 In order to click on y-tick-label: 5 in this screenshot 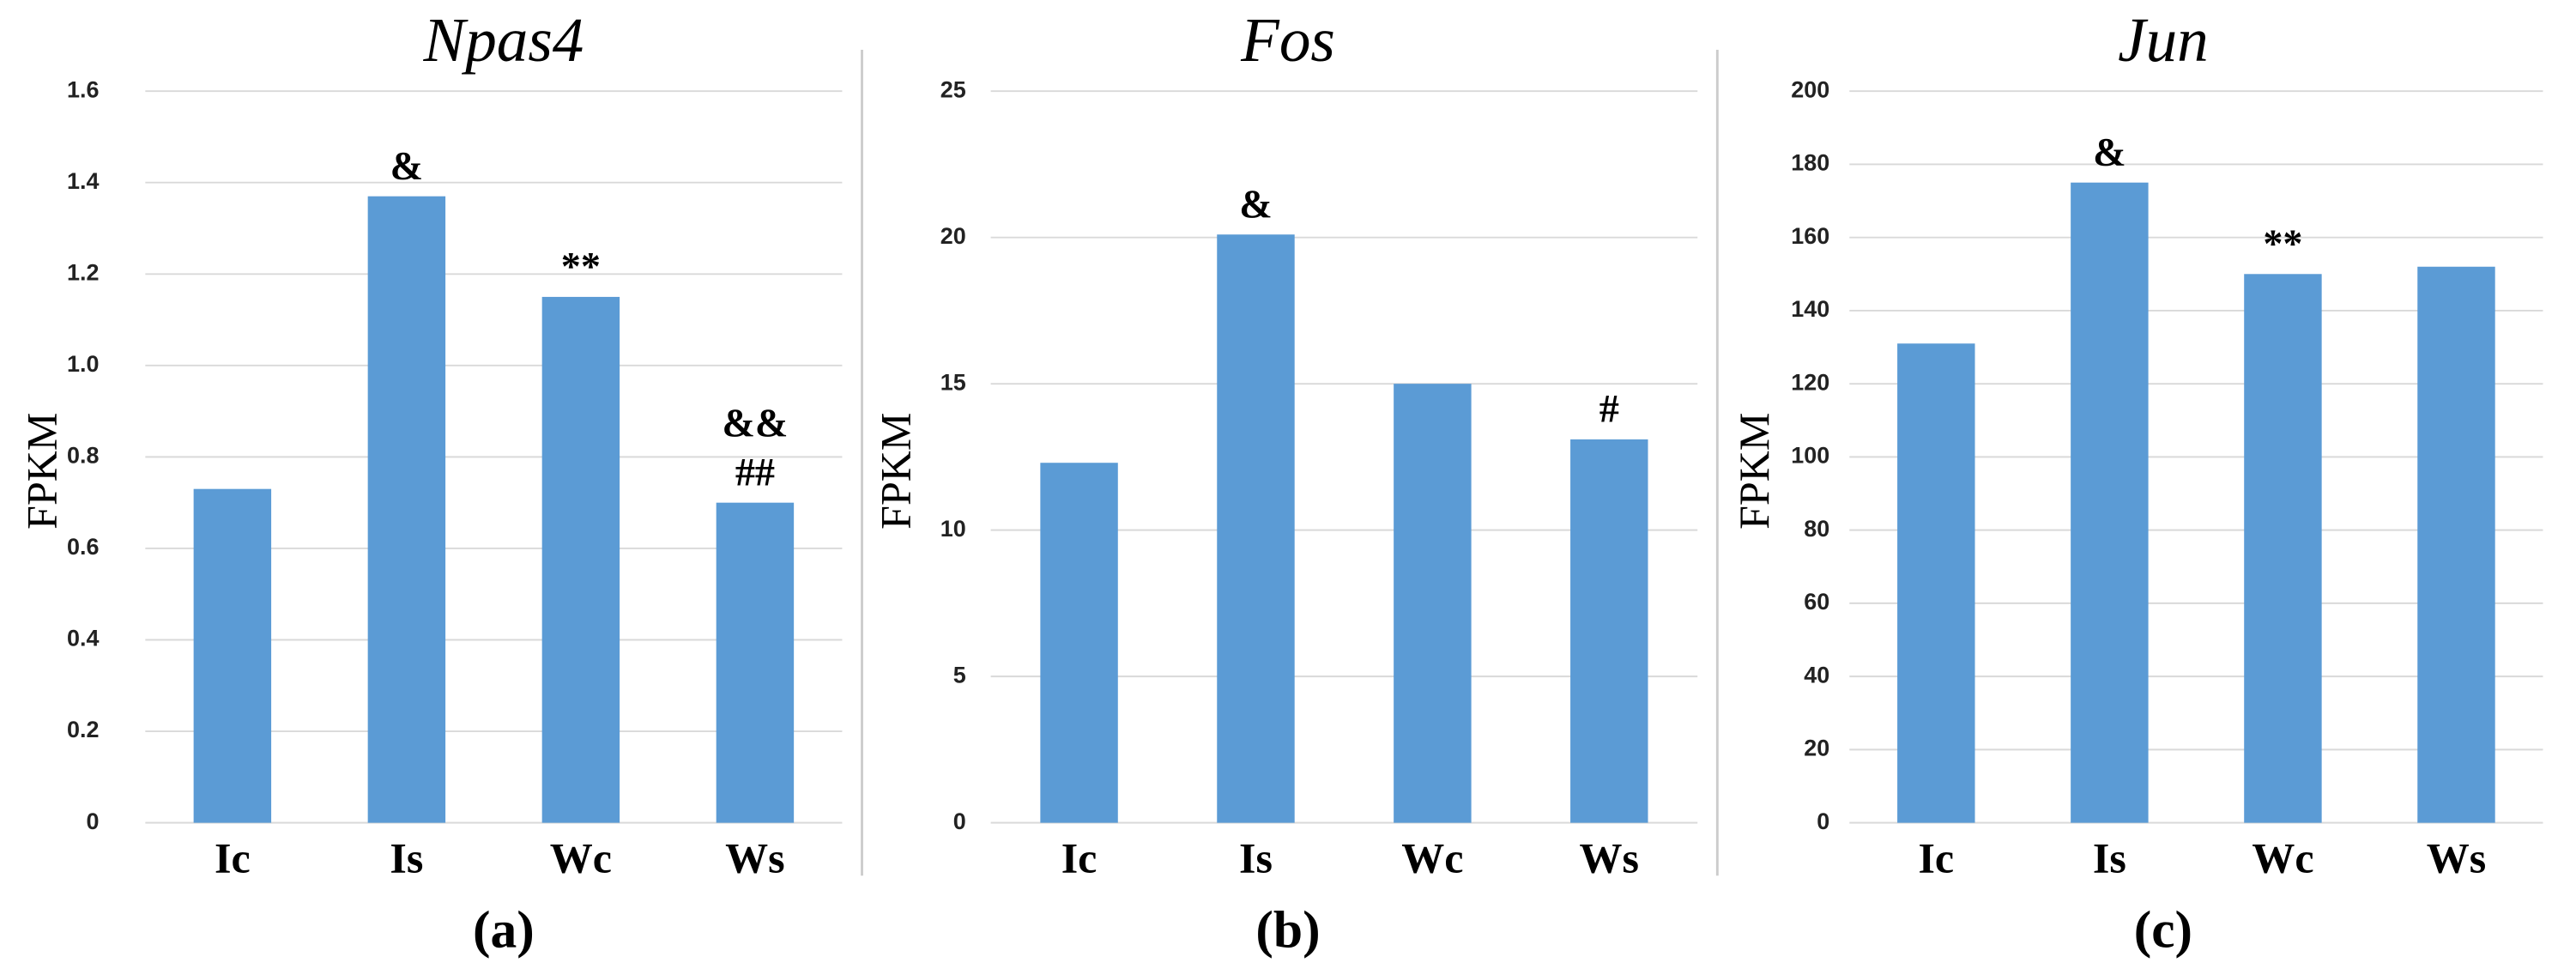, I will do `click(960, 674)`.